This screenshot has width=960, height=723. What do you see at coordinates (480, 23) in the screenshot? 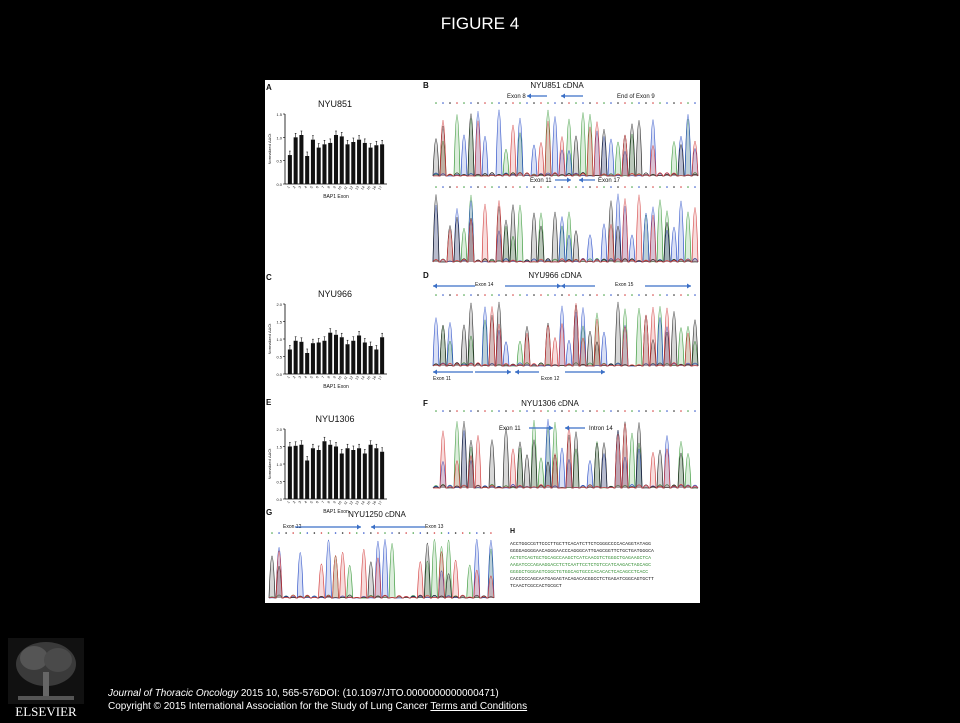
I see `figure-title: FIGURE 4` at bounding box center [480, 23].